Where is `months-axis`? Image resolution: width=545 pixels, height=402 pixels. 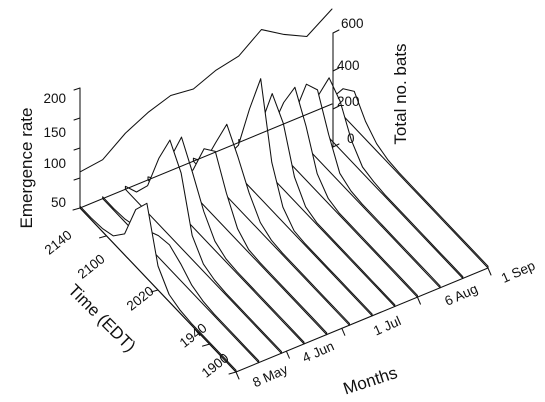 months-axis is located at coordinates (362, 320).